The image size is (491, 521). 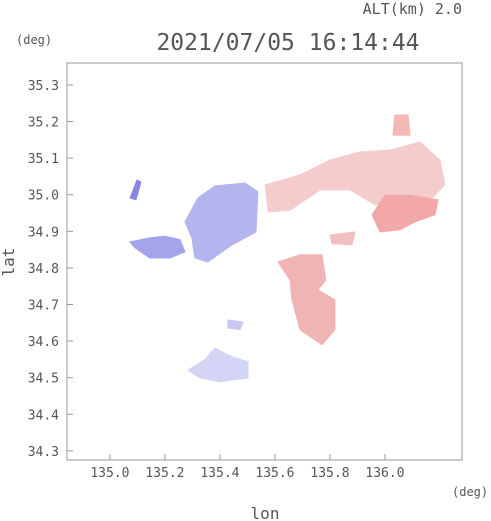 What do you see at coordinates (43, 86) in the screenshot?
I see `y-tick-label: 35.3` at bounding box center [43, 86].